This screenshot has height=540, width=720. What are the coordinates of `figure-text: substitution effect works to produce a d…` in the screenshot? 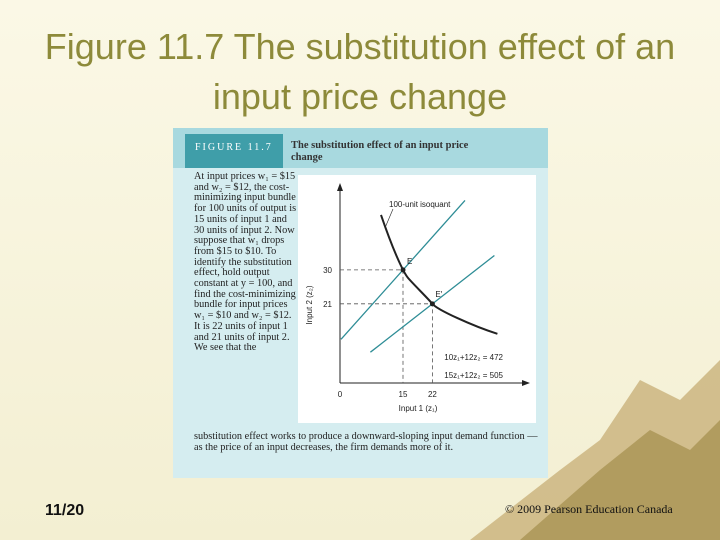 It's located at (366, 442).